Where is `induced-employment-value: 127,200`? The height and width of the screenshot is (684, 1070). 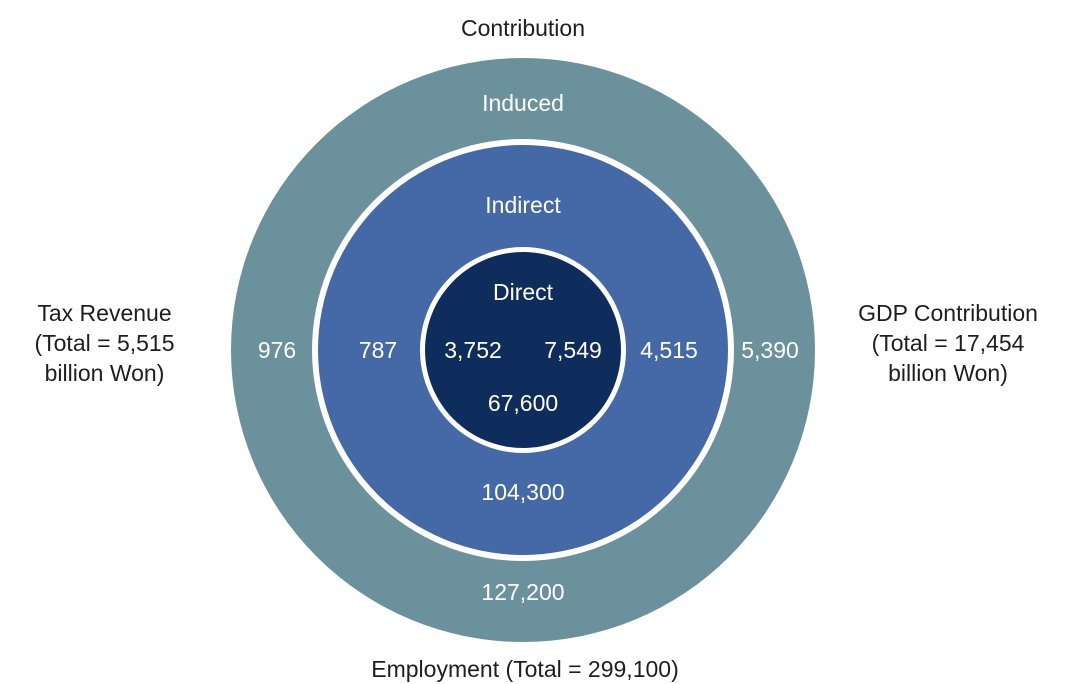
induced-employment-value: 127,200 is located at coordinates (522, 592).